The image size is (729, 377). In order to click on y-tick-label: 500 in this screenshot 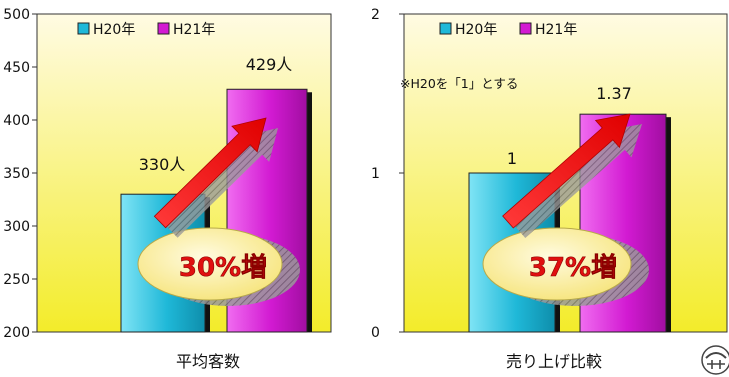, I will do `click(16, 15)`.